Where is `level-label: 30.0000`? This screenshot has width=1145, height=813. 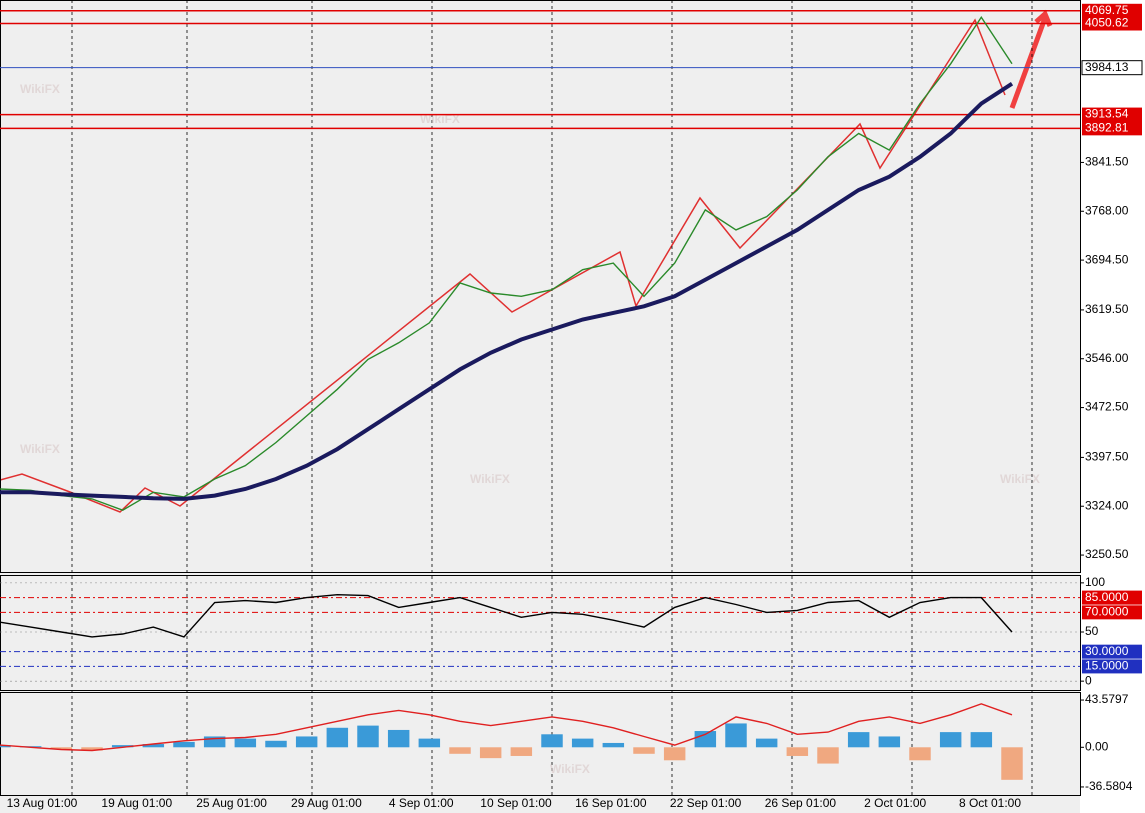 level-label: 30.0000 is located at coordinates (1107, 651).